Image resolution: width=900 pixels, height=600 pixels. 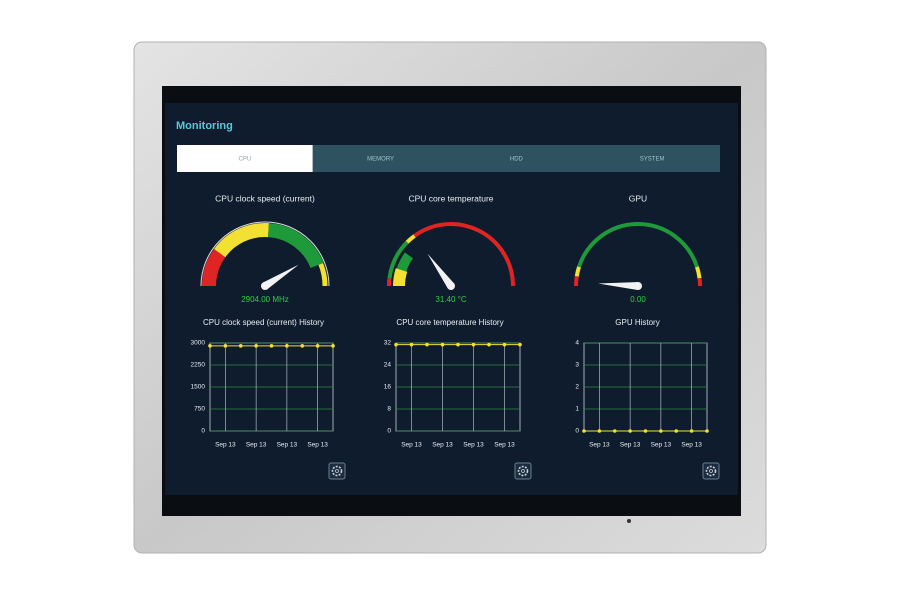 What do you see at coordinates (450, 299) in the screenshot?
I see `gauge-readout: 31.40 °C` at bounding box center [450, 299].